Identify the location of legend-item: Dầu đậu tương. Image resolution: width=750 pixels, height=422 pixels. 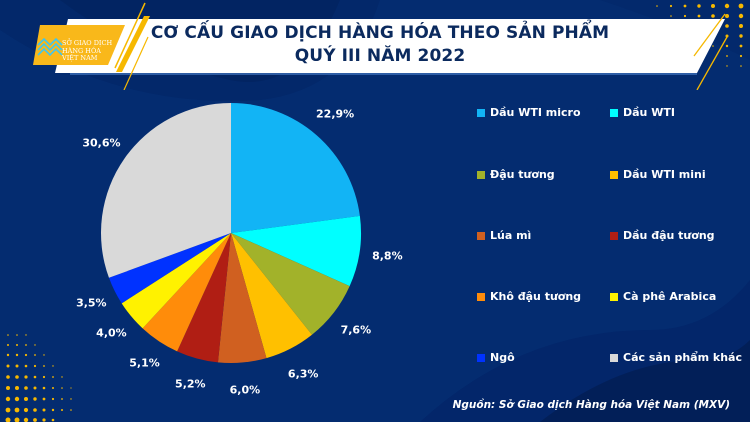
(662, 235).